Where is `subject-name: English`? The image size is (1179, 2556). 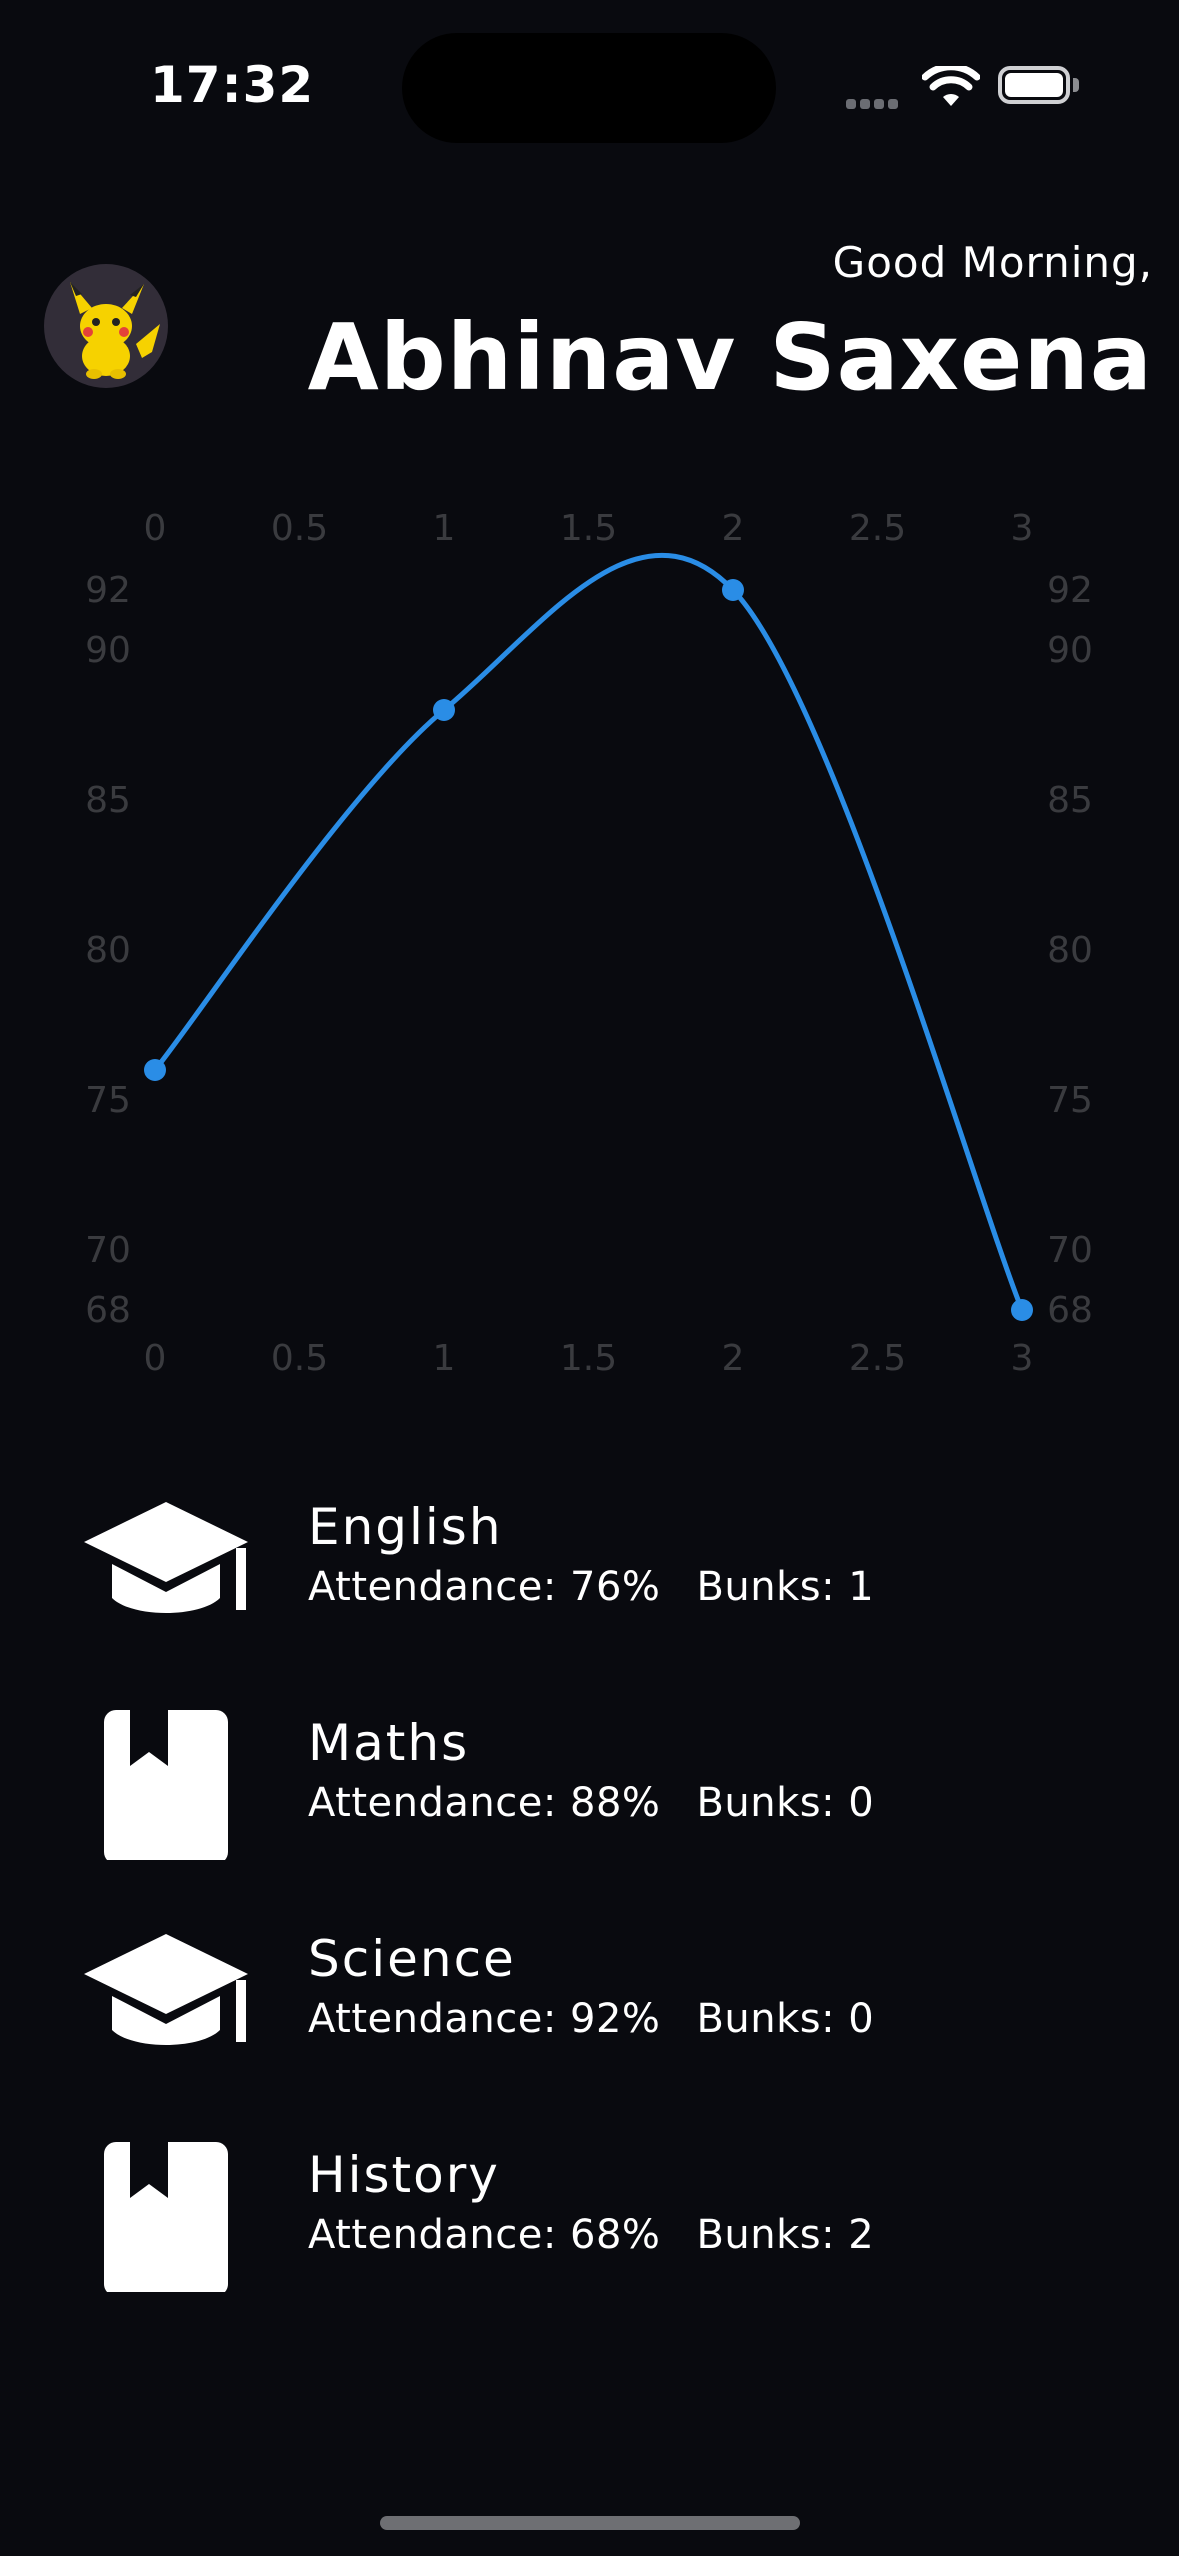
subject-name: English is located at coordinates (405, 1527).